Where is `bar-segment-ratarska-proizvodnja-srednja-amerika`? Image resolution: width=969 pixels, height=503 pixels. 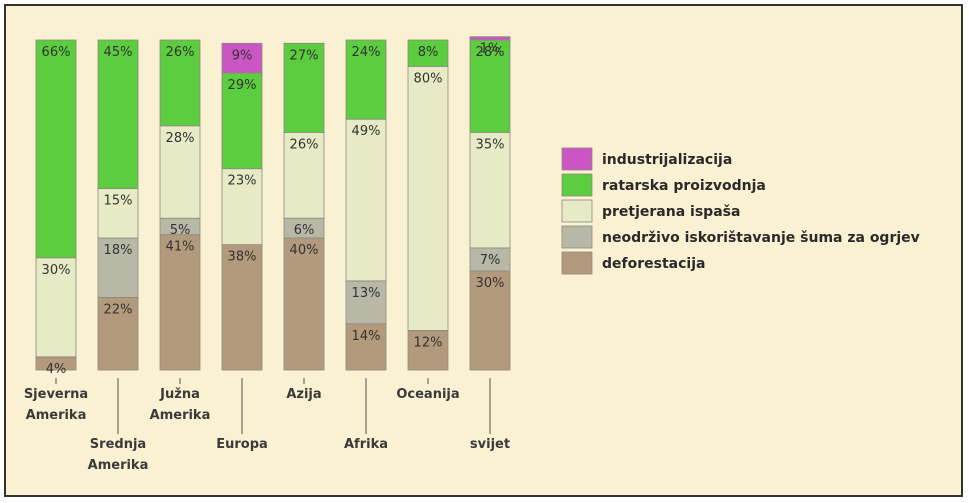
bar-segment-ratarska-proizvodnja-srednja-amerika is located at coordinates (118, 114).